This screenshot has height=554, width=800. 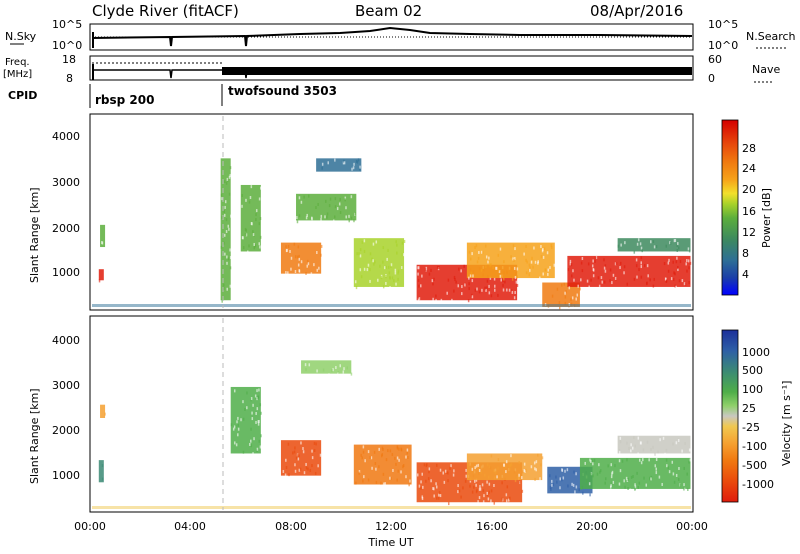 What do you see at coordinates (457, 71) in the screenshot?
I see `freq-band` at bounding box center [457, 71].